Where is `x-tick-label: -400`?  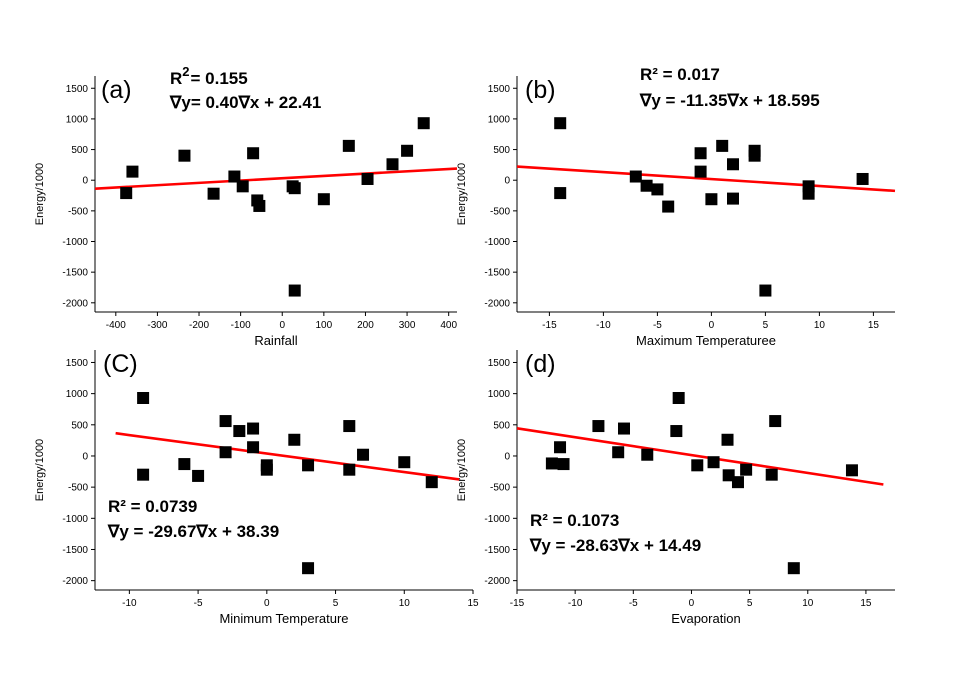
x-tick-label: -400 is located at coordinates (116, 325).